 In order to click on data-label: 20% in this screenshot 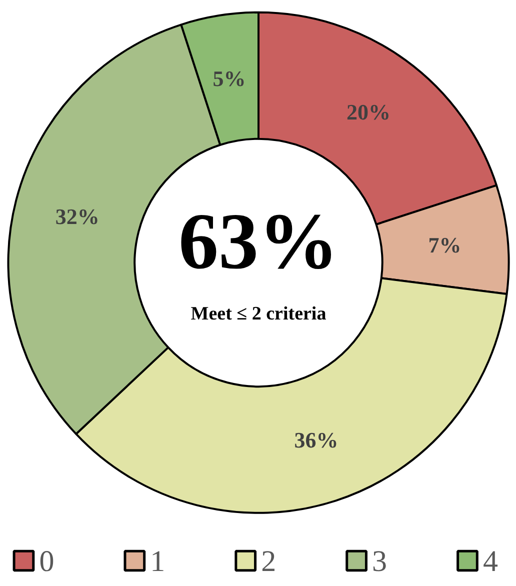, I will do `click(368, 111)`.